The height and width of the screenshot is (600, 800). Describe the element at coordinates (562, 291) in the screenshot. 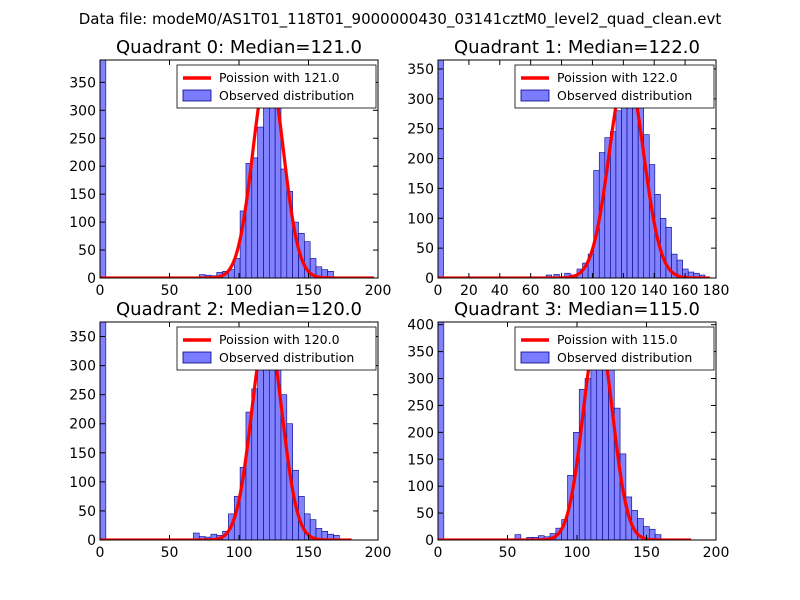

I see `x-tick-label: 80` at that location.